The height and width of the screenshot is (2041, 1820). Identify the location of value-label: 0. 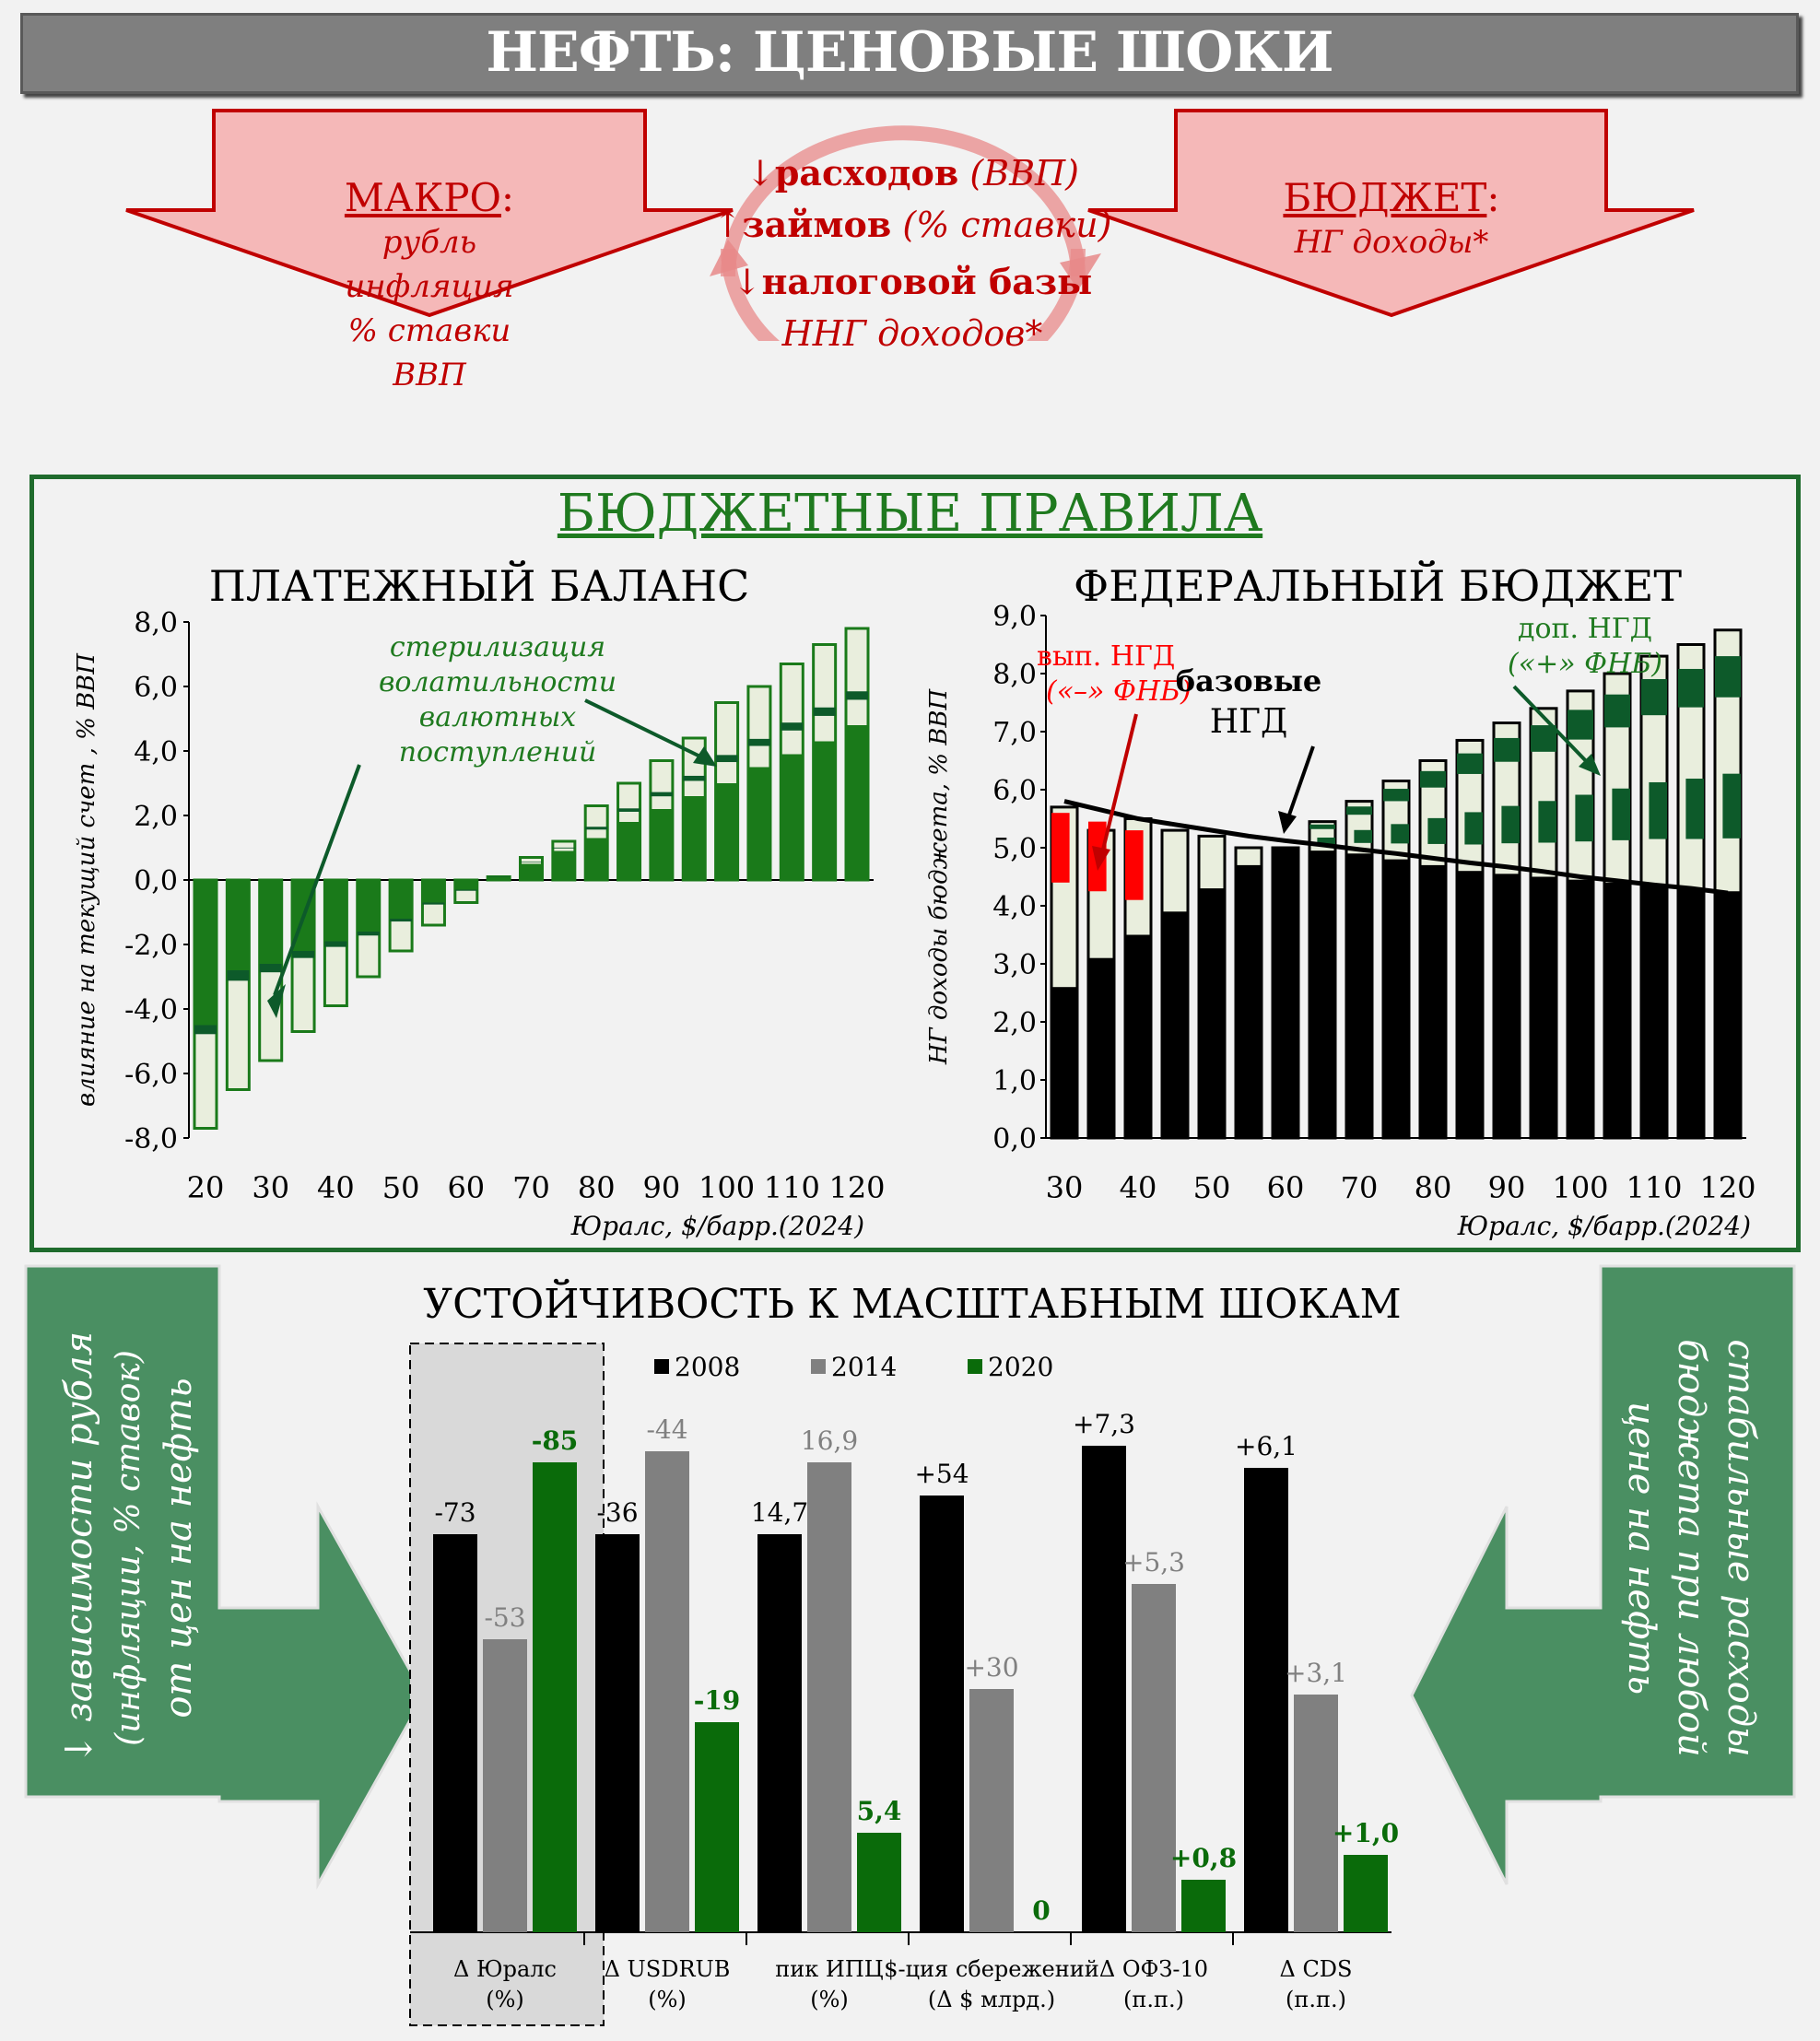
(1041, 1910).